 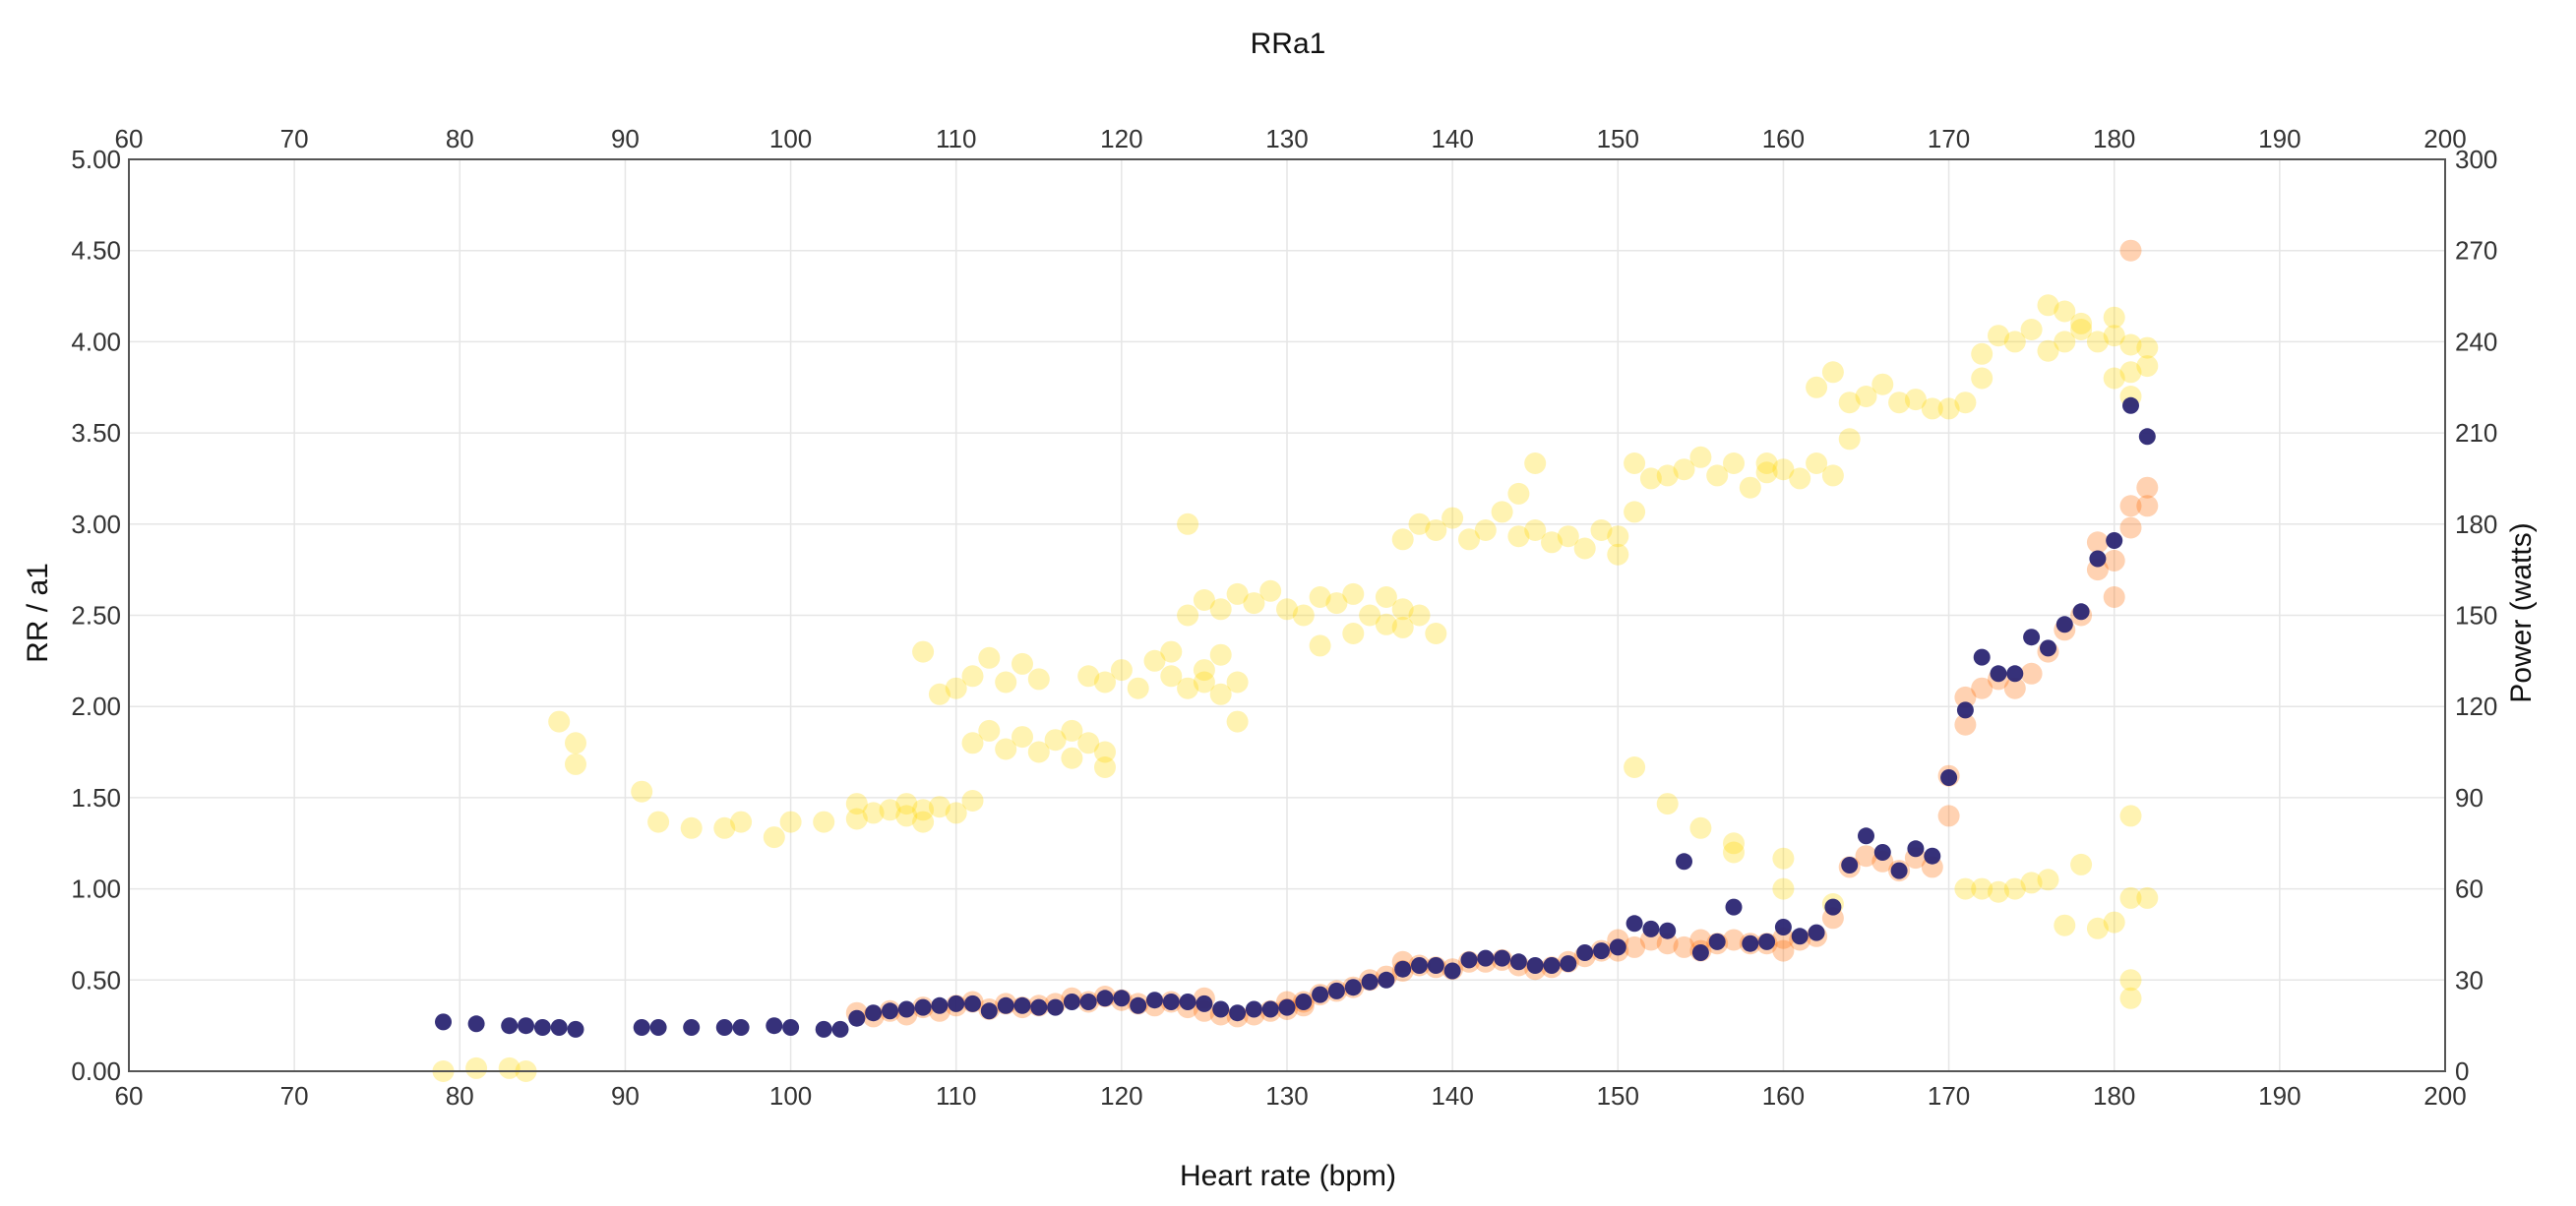 What do you see at coordinates (460, 138) in the screenshot?
I see `x-tick-label-top: 80` at bounding box center [460, 138].